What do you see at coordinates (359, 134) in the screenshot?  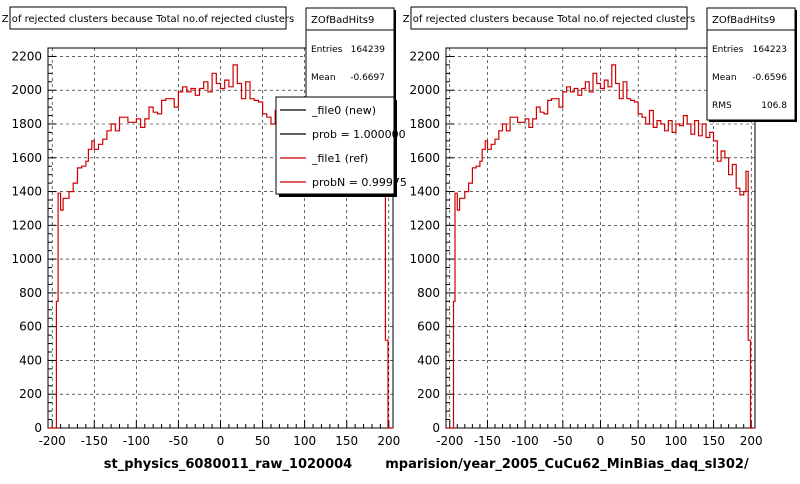 I see `legend-entry-label: prob = 1.000000` at bounding box center [359, 134].